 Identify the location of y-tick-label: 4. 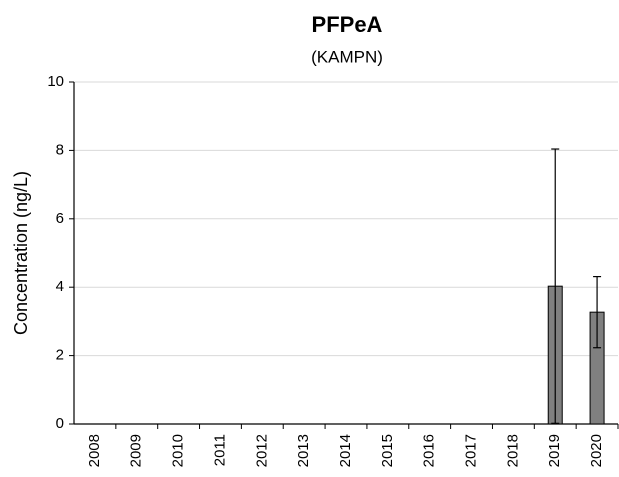
(60, 286).